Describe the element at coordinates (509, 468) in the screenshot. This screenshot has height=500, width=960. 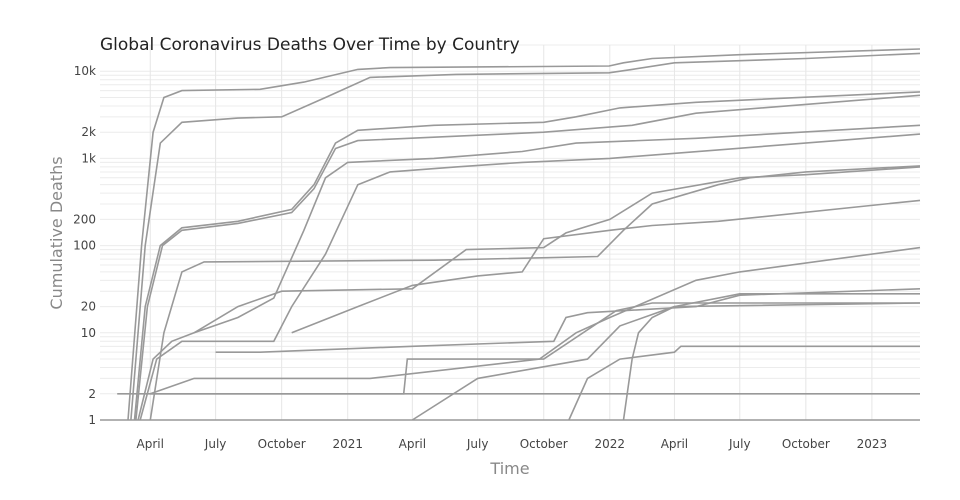
I see `x-axis-label: Time` at that location.